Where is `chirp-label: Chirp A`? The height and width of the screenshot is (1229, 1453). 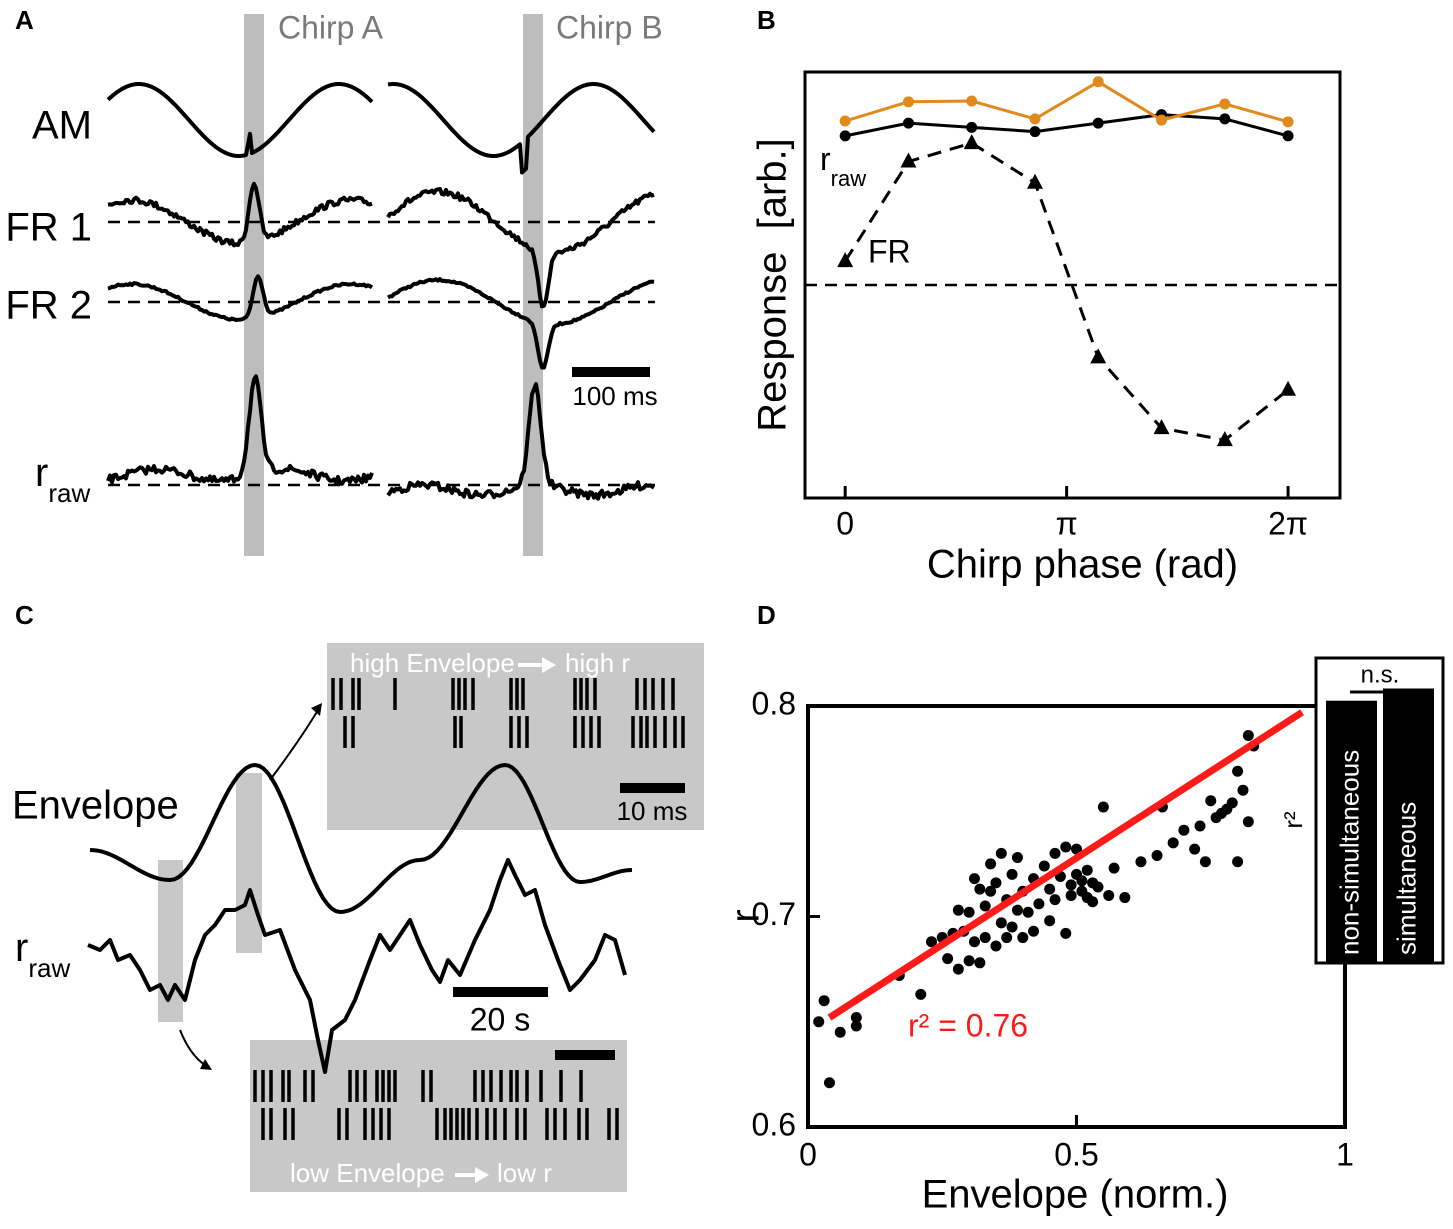 chirp-label: Chirp A is located at coordinates (331, 27).